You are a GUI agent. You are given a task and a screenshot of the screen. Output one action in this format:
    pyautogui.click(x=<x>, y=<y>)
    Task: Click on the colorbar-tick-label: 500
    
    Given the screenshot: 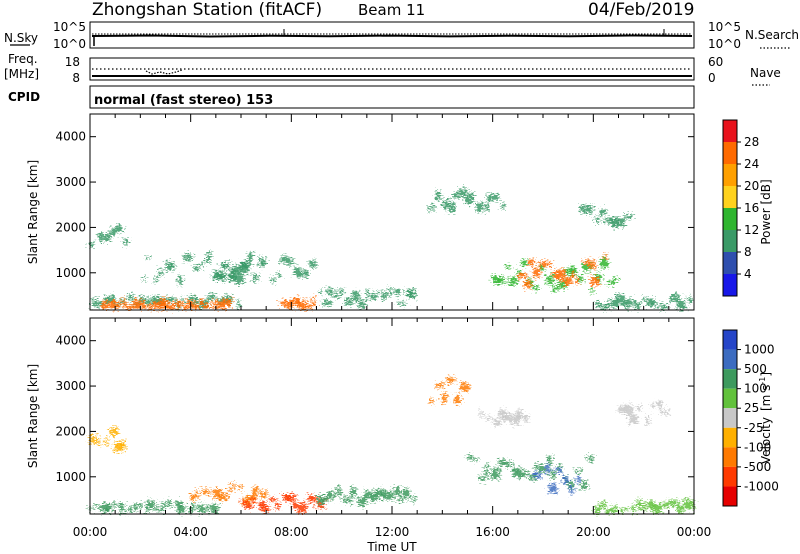 What is the action you would take?
    pyautogui.click(x=755, y=369)
    